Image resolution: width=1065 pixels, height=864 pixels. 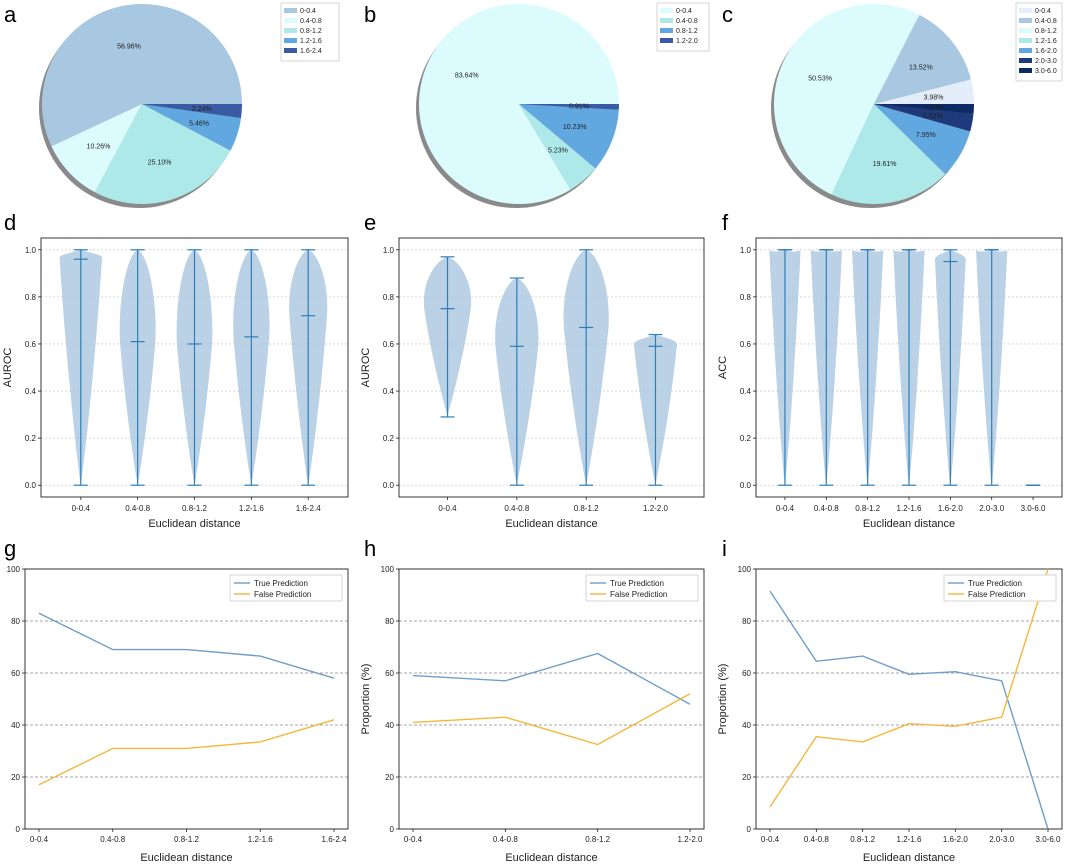 I want to click on pie-slice-label: 7.95%, so click(x=926, y=135).